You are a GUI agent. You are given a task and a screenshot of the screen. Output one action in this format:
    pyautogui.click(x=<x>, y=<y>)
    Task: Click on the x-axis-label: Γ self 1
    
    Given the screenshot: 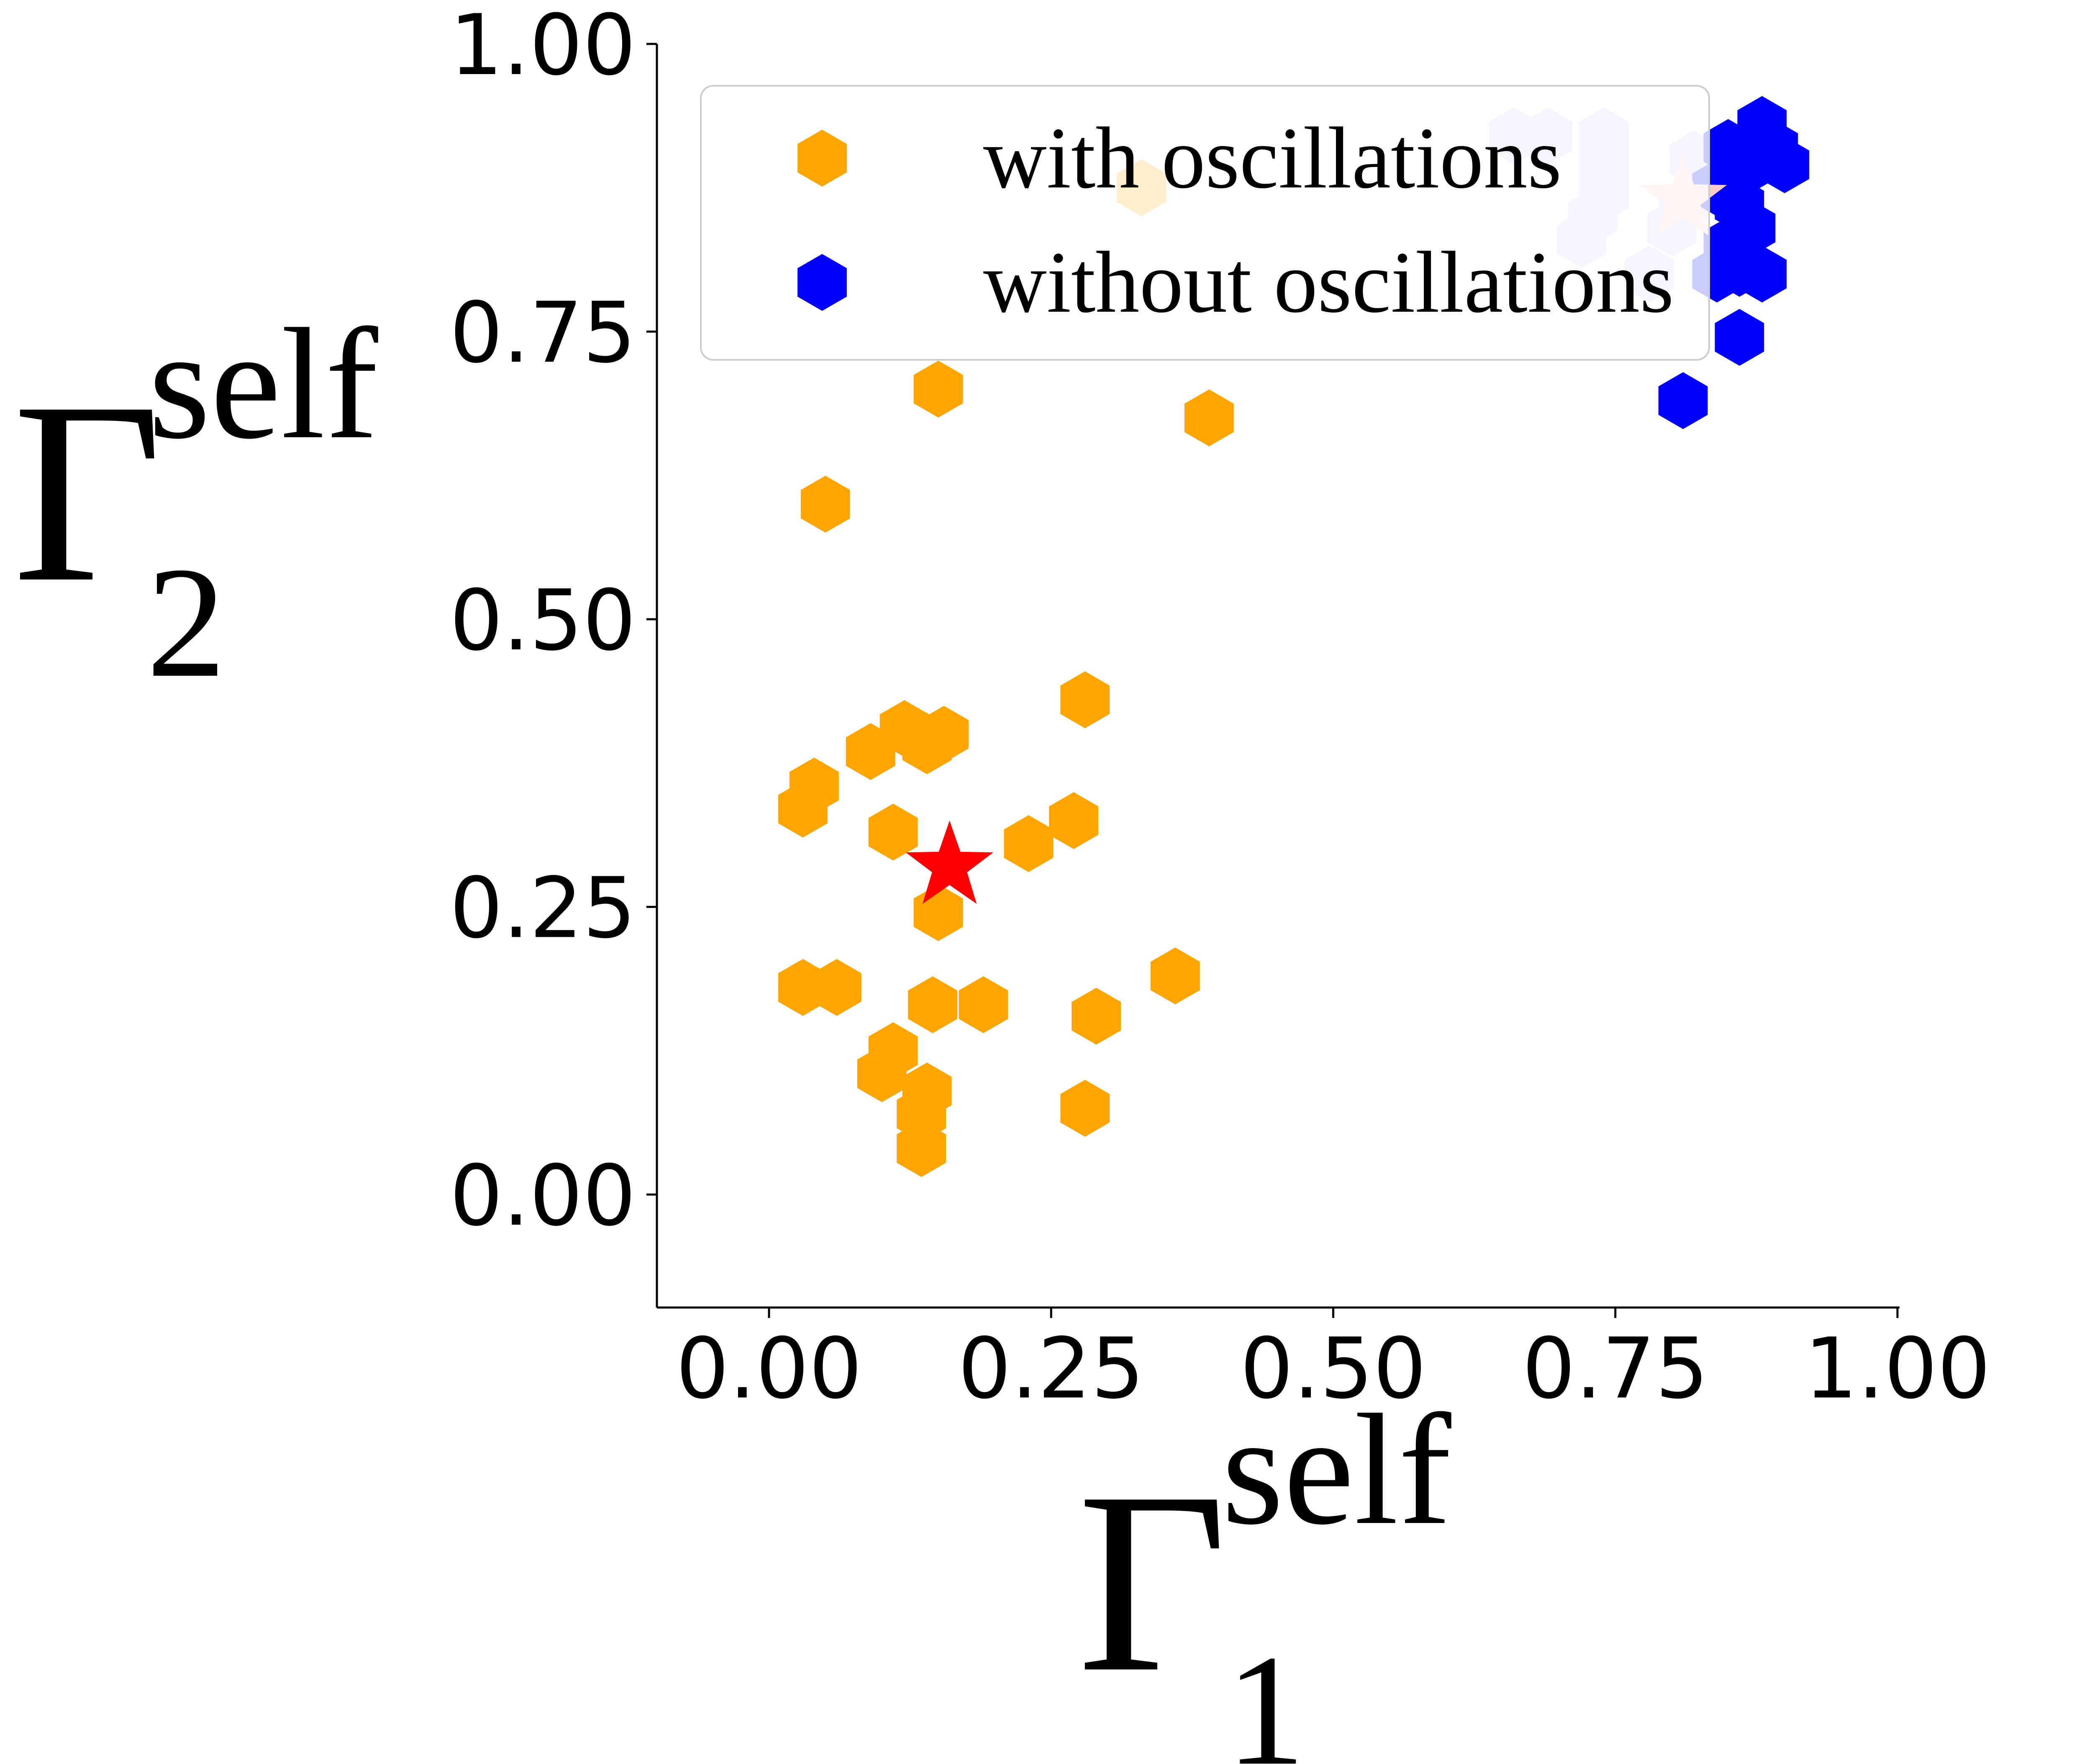 What is the action you would take?
    pyautogui.click(x=1265, y=1573)
    